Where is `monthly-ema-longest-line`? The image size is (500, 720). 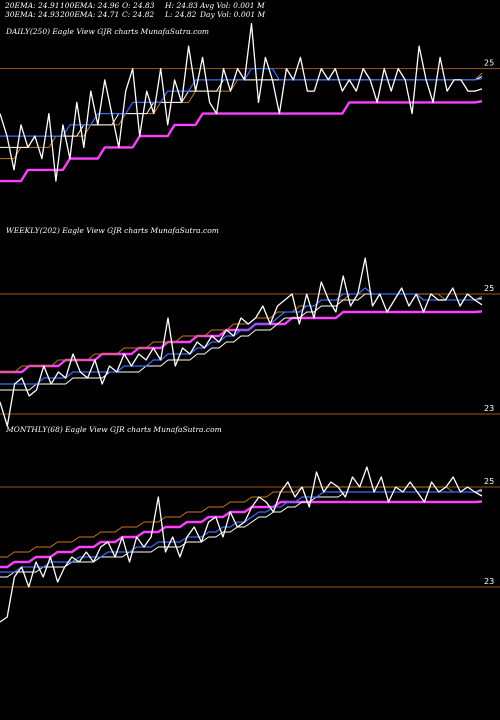 monthly-ema-longest-line is located at coordinates (241, 534).